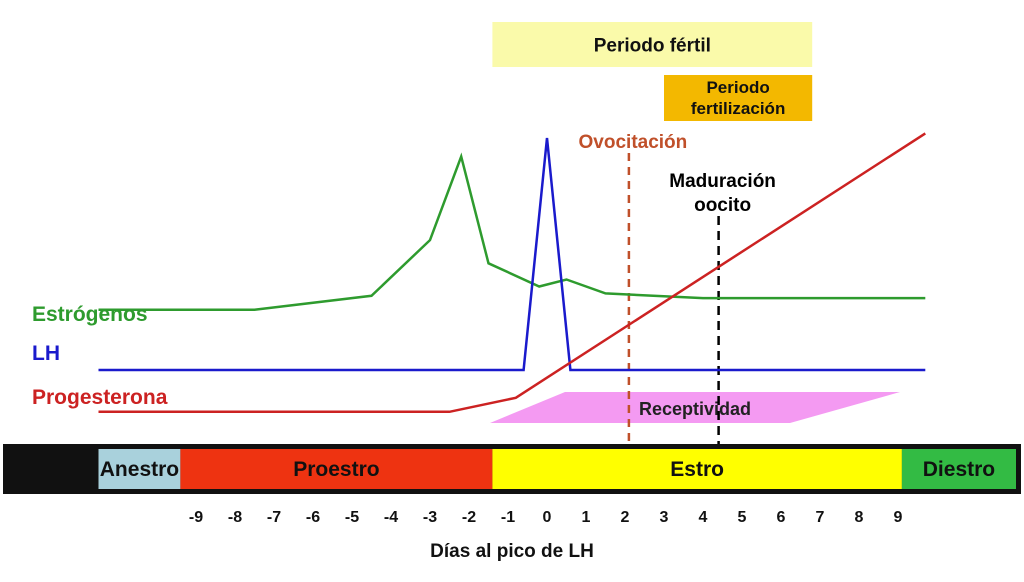 This screenshot has height=582, width=1024. I want to click on receptivity-shape, so click(695, 407).